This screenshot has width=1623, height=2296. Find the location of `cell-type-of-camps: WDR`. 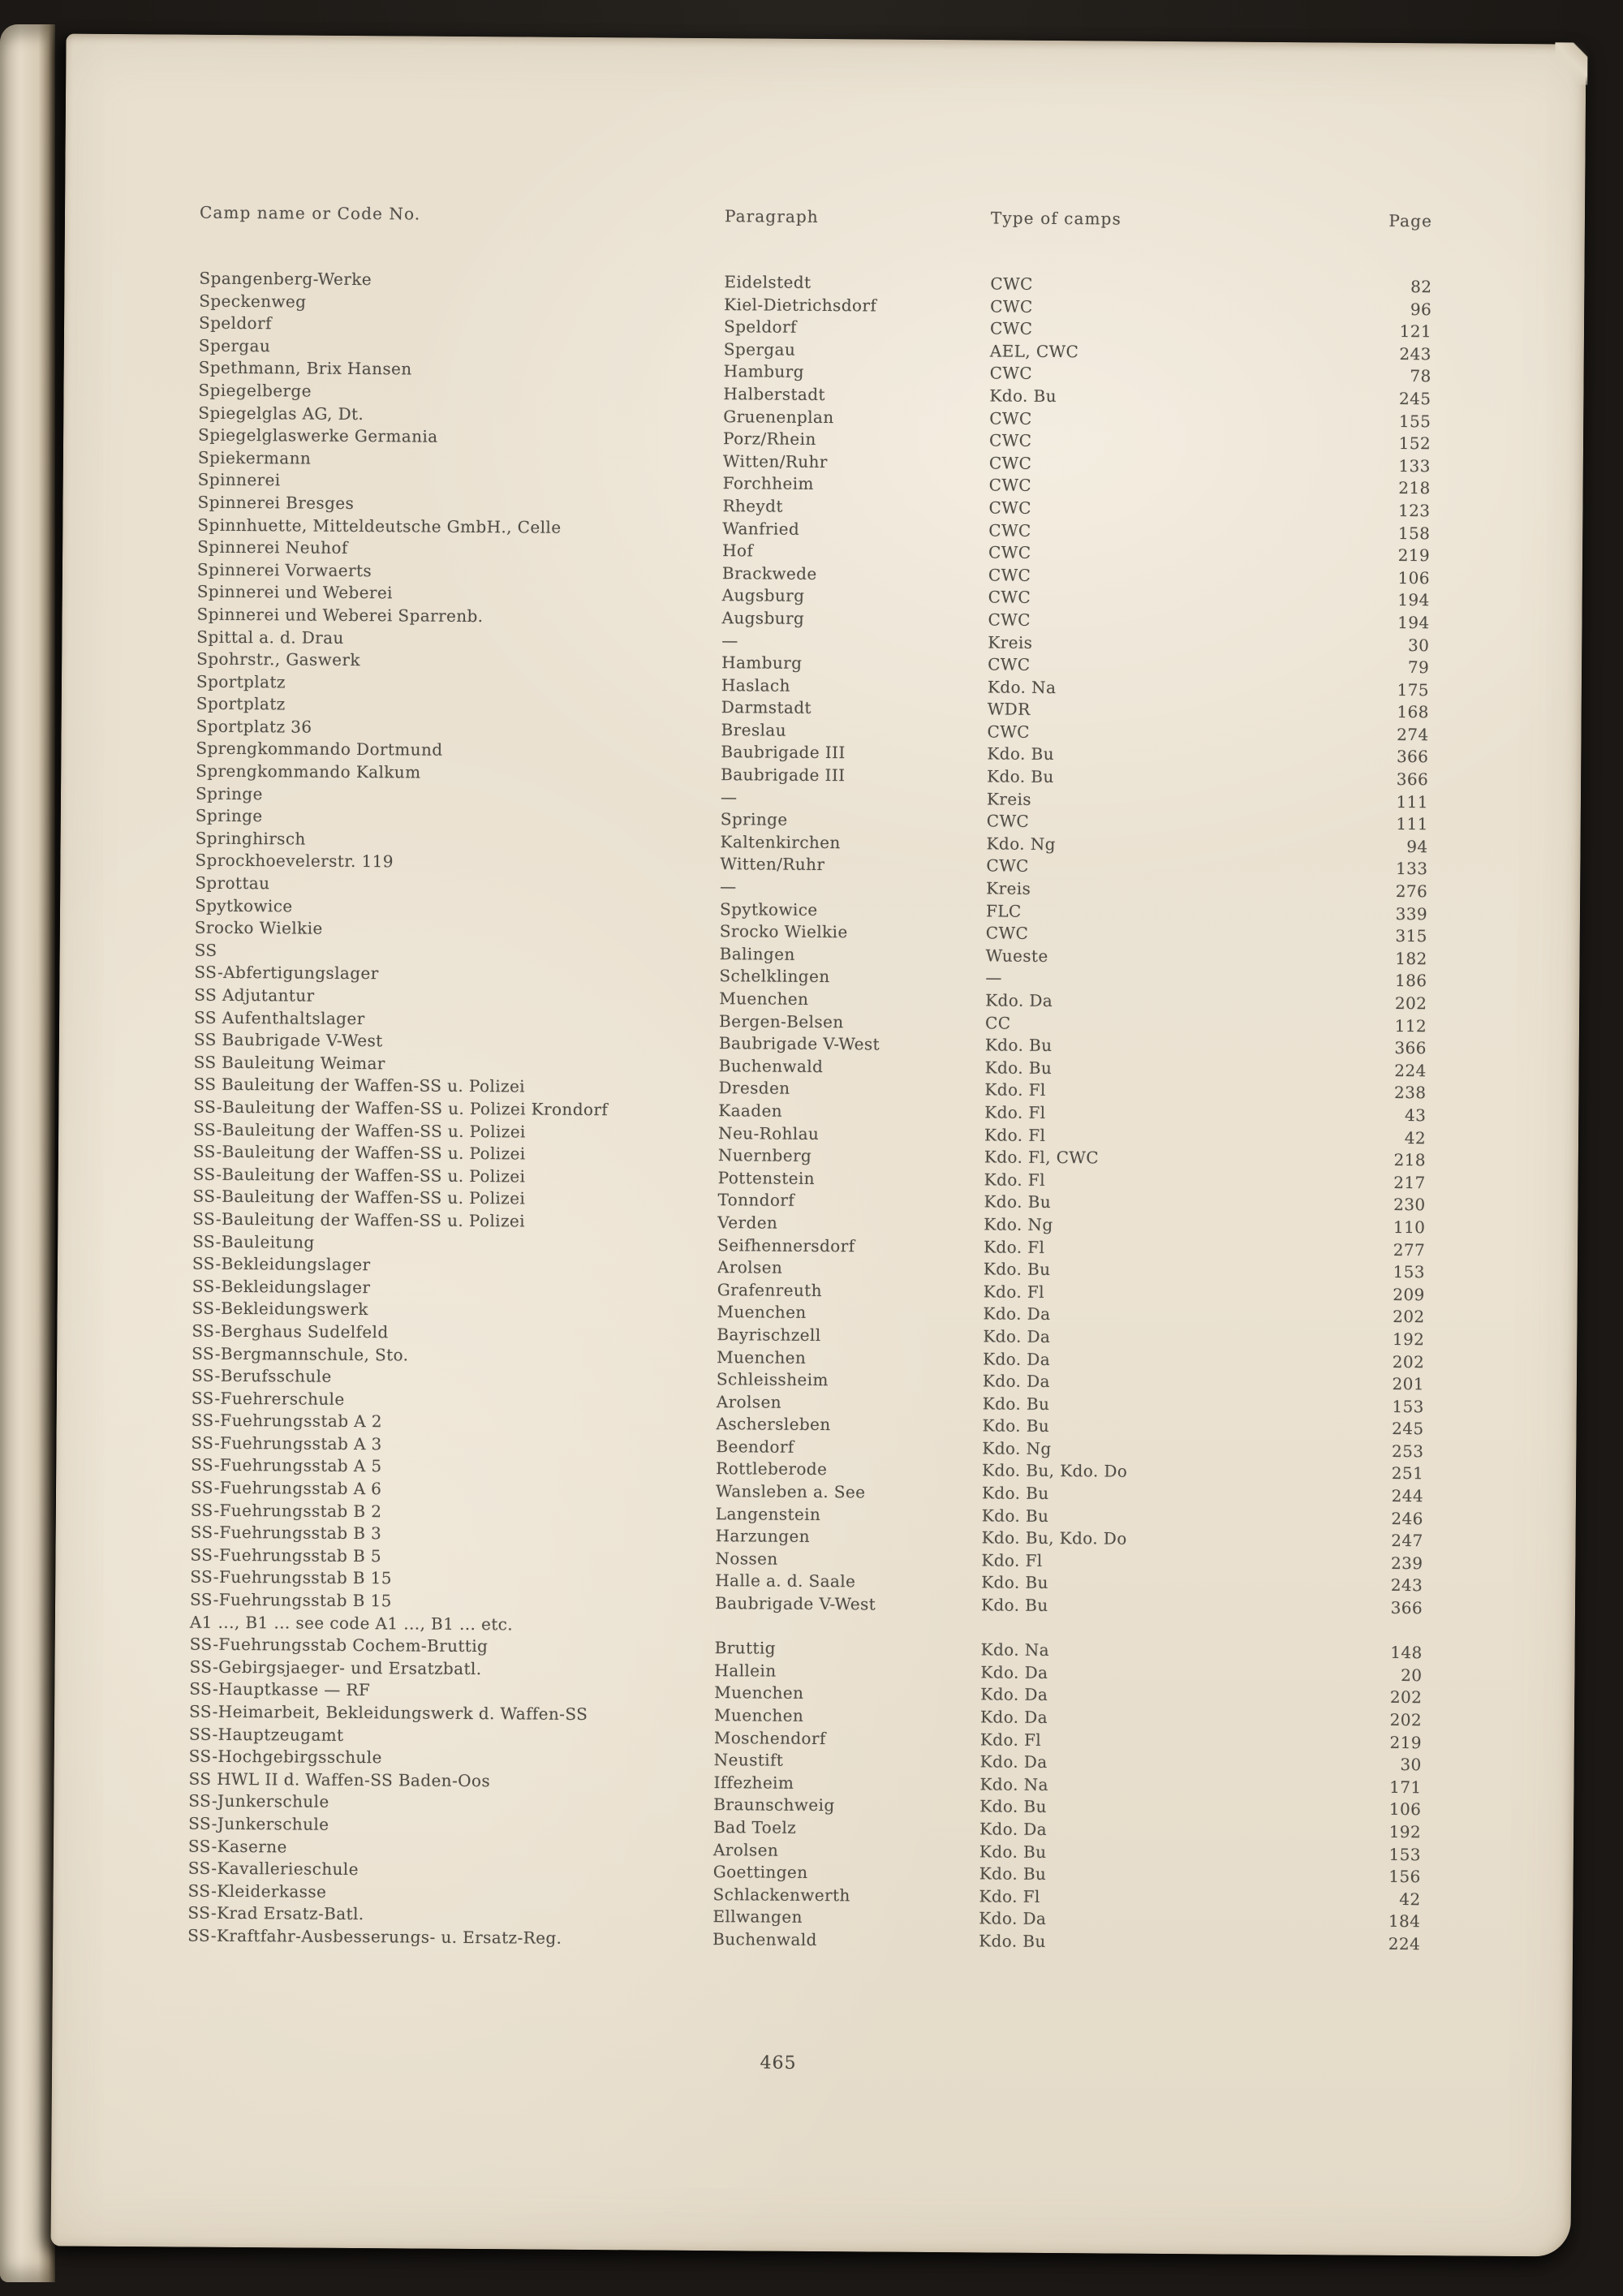

cell-type-of-camps: WDR is located at coordinates (1009, 710).